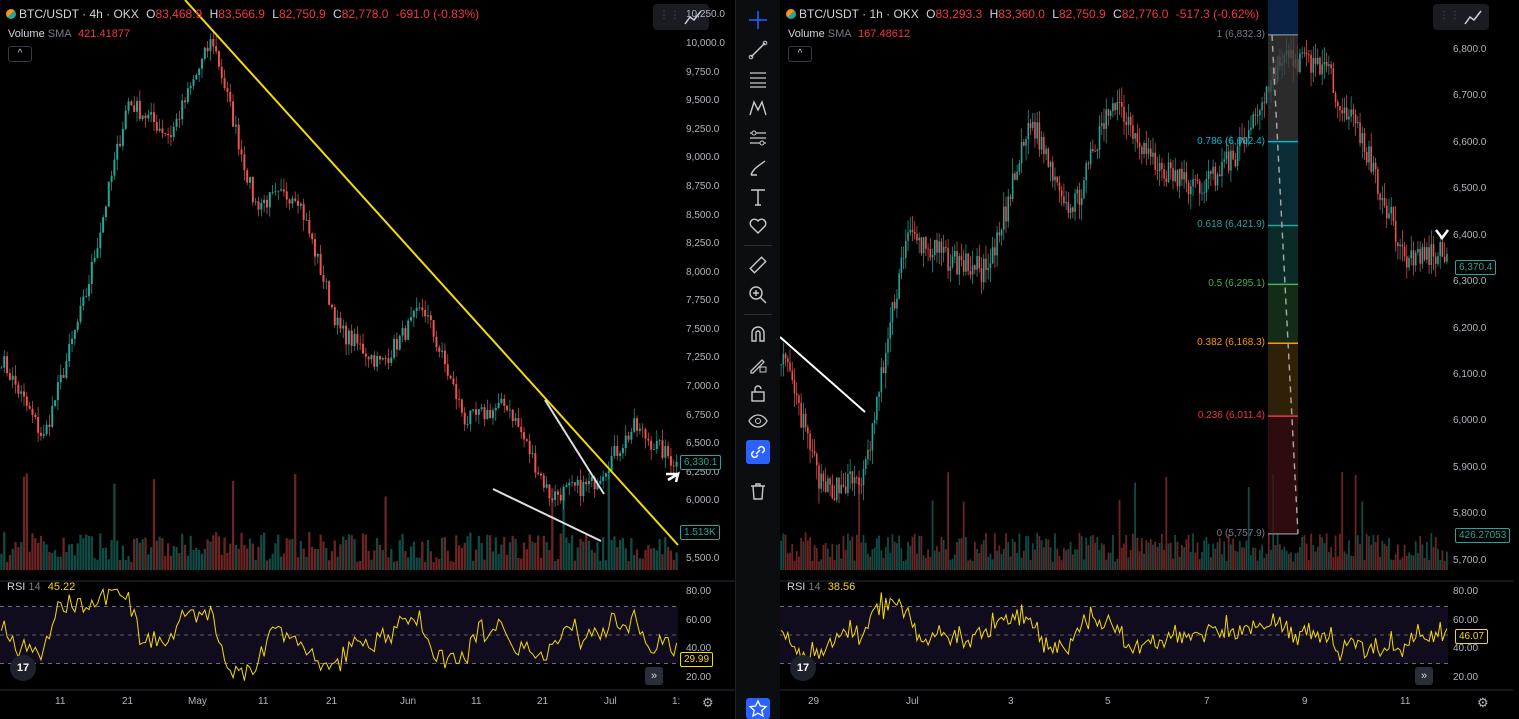  What do you see at coordinates (1283, 314) in the screenshot?
I see `fib-zone` at bounding box center [1283, 314].